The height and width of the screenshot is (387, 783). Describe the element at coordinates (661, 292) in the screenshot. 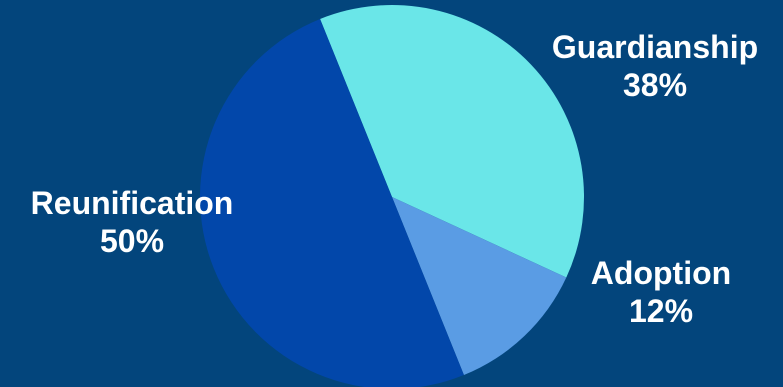

I see `label-adoption: Adoption 12%` at that location.